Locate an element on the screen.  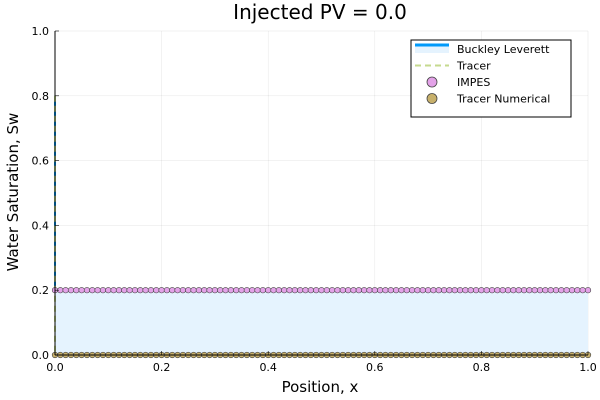
y-tick-label: 0.0 is located at coordinates (41, 355).